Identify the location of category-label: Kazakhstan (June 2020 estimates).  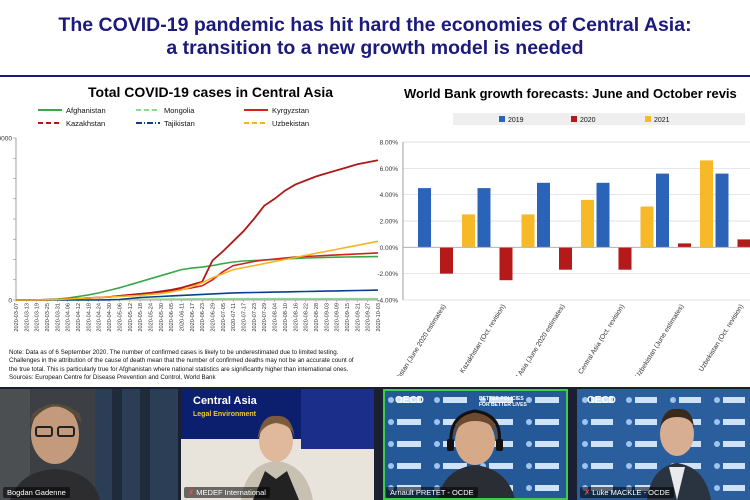
(416, 339).